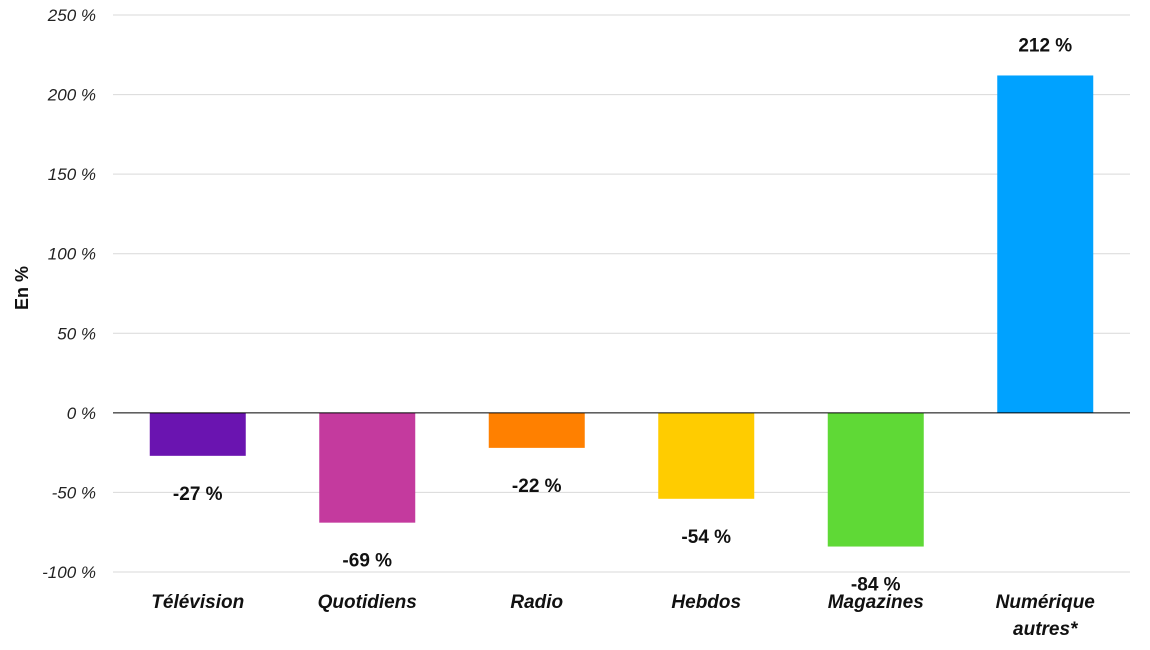 Image resolution: width=1150 pixels, height=650 pixels. What do you see at coordinates (367, 602) in the screenshot?
I see `category-label: Quotidiens` at bounding box center [367, 602].